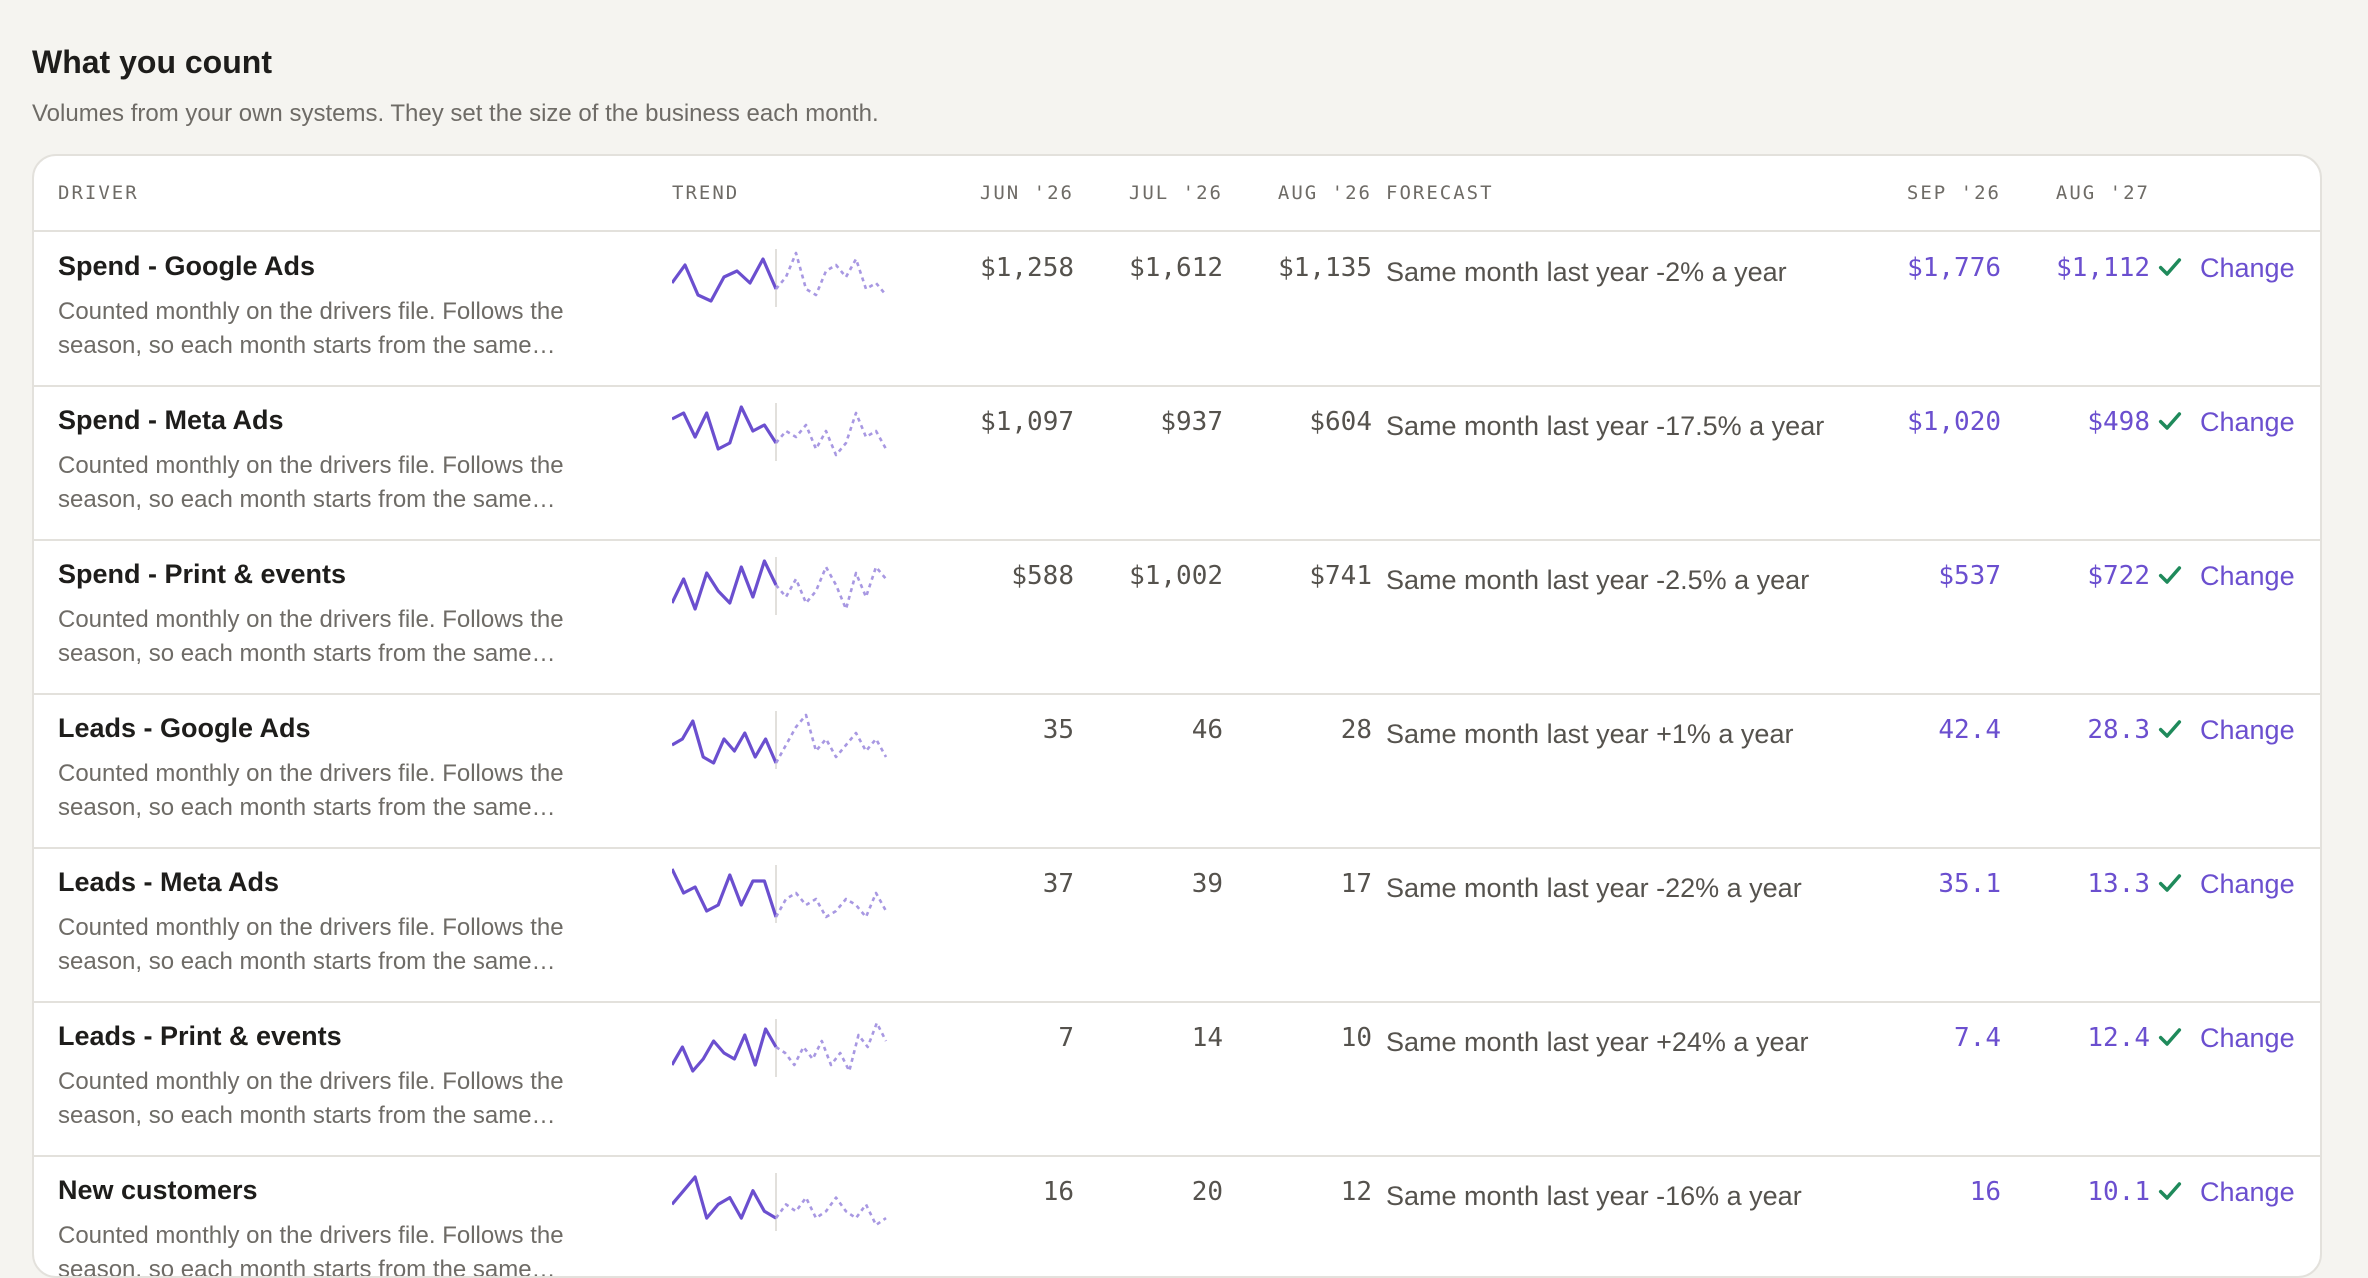 This screenshot has height=1278, width=2368. Describe the element at coordinates (2102, 193) in the screenshot. I see `col-aug27: AUG '27` at that location.